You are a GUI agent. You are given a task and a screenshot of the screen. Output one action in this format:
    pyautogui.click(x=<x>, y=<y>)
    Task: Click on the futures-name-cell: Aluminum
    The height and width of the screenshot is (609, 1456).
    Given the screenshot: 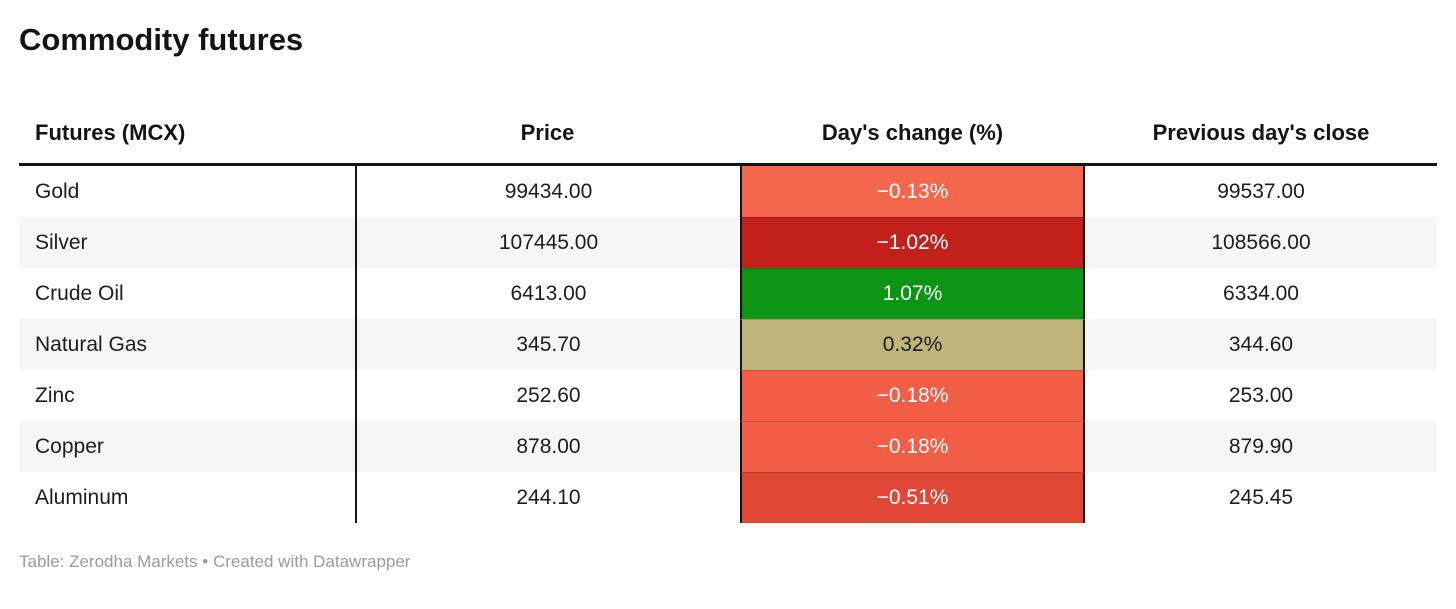 What is the action you would take?
    pyautogui.click(x=187, y=497)
    